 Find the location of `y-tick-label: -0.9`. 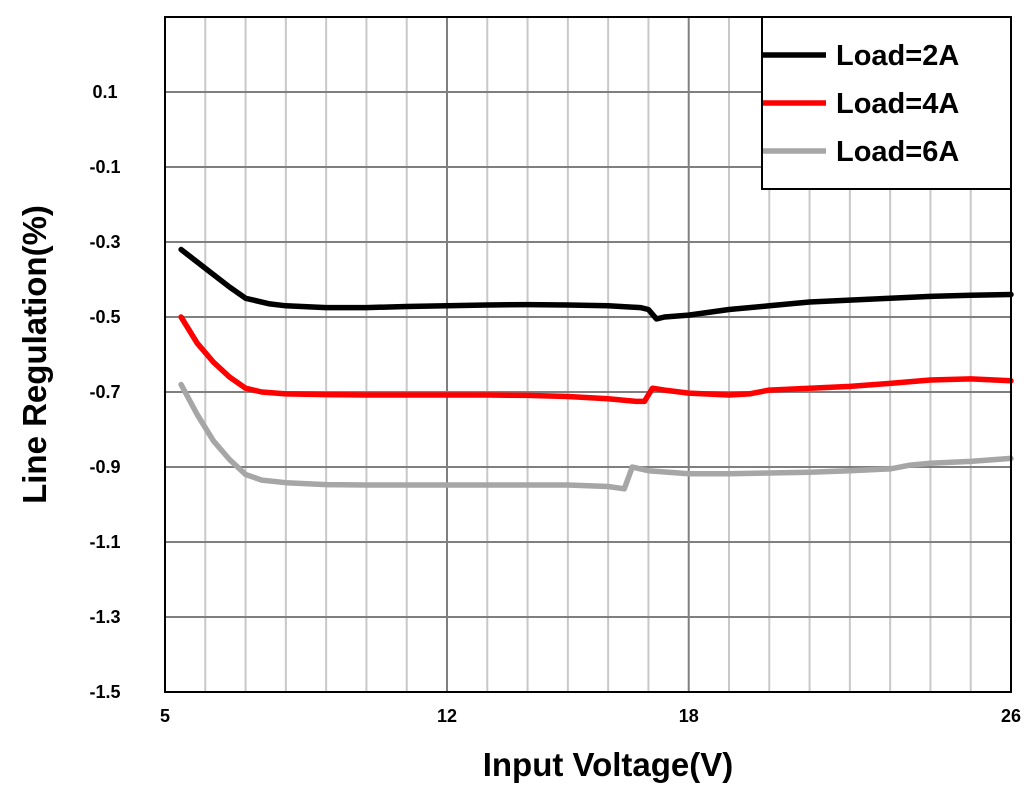

y-tick-label: -0.9 is located at coordinates (104, 467).